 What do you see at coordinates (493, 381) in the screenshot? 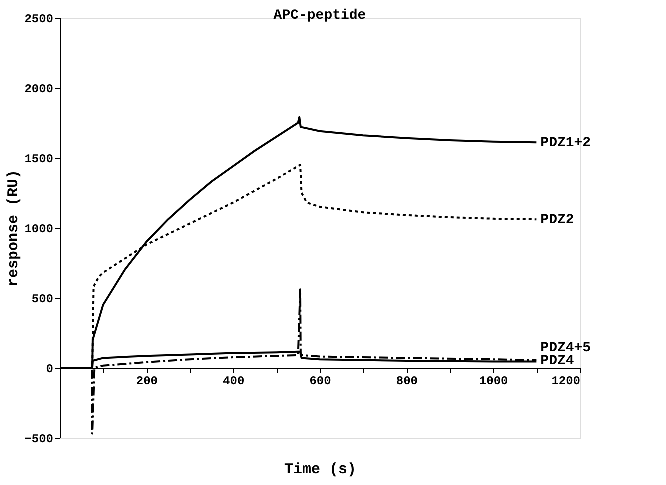
I see `x-tick-label: 1000` at bounding box center [493, 381].